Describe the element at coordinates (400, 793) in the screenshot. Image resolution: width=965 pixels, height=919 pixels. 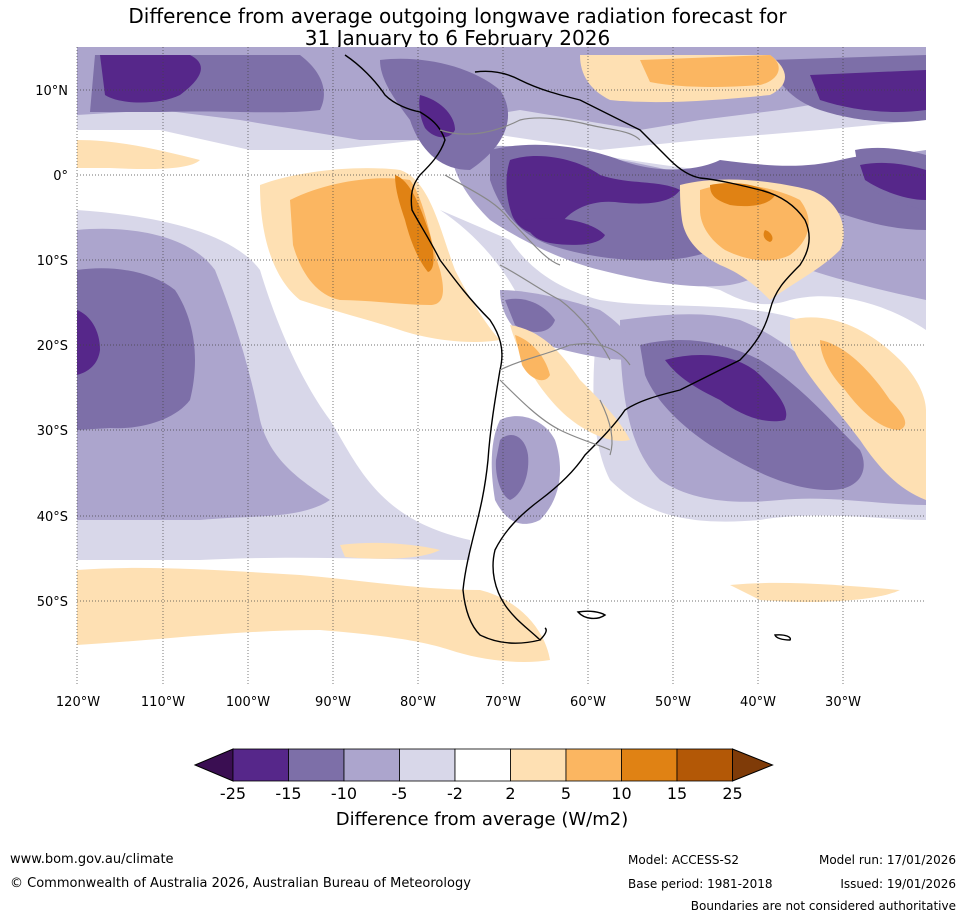
I see `colorbar-tick-label: -5` at that location.